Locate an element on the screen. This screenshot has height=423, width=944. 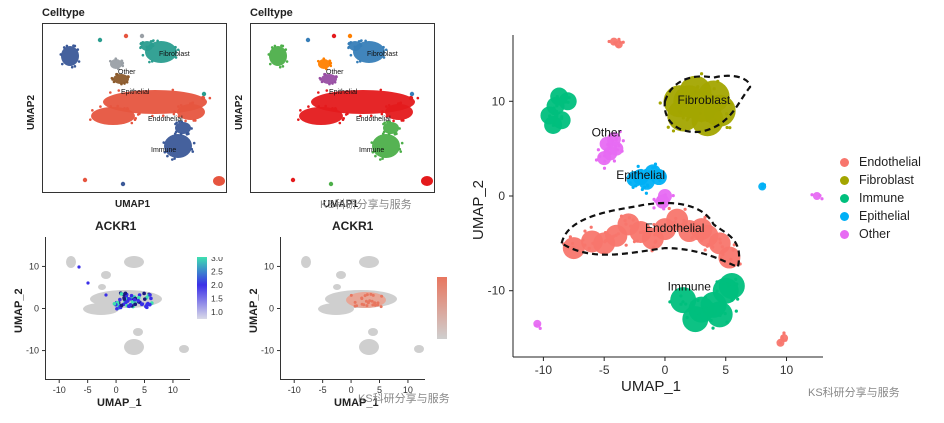
legend-label: Fibroblast is located at coordinates (886, 180).